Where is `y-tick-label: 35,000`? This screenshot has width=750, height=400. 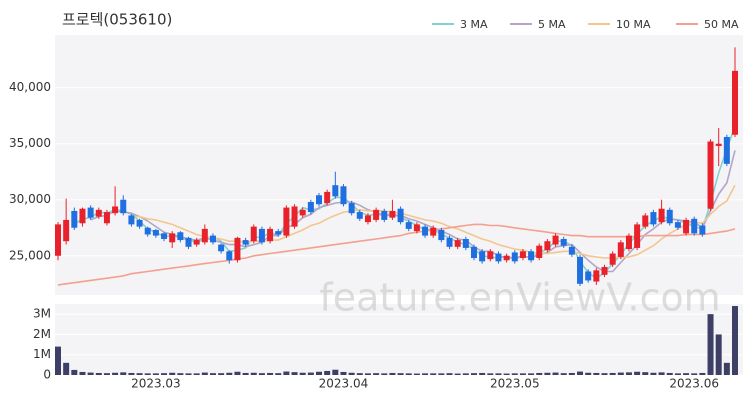
y-tick-label: 35,000 is located at coordinates (30, 143).